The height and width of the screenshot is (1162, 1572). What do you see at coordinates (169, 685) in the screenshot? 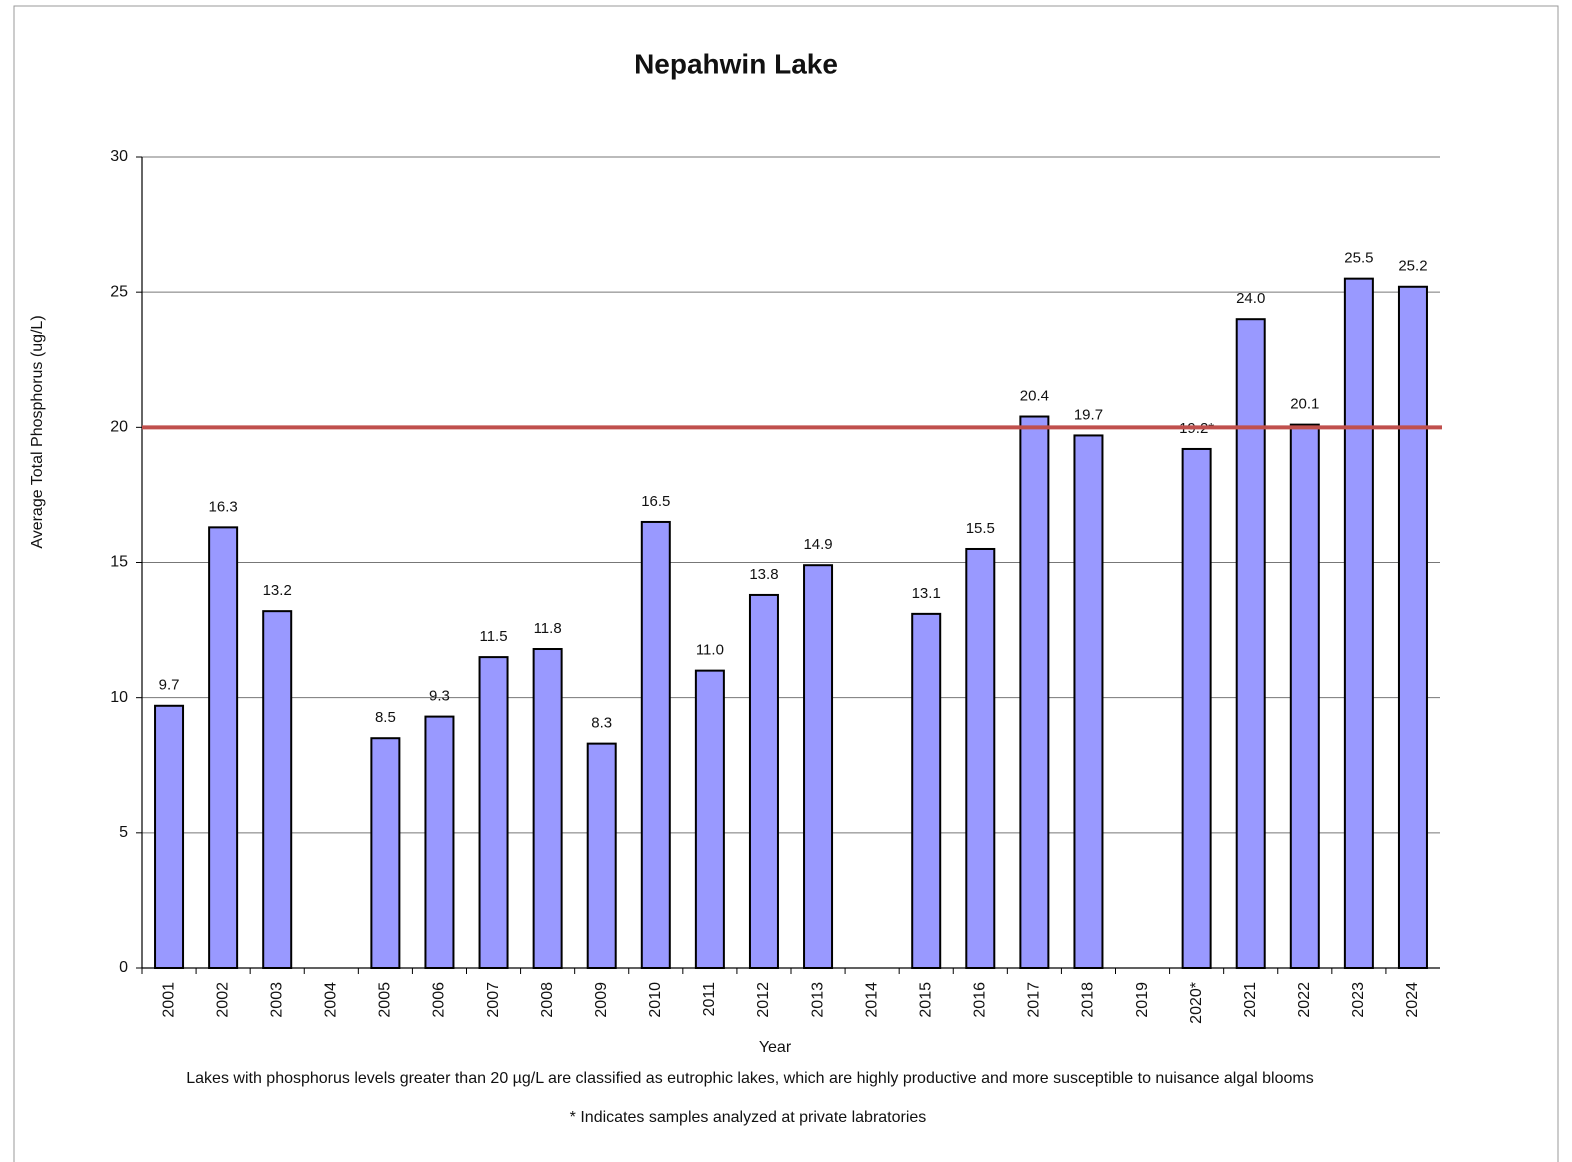
I see `data-label: 9.7` at bounding box center [169, 685].